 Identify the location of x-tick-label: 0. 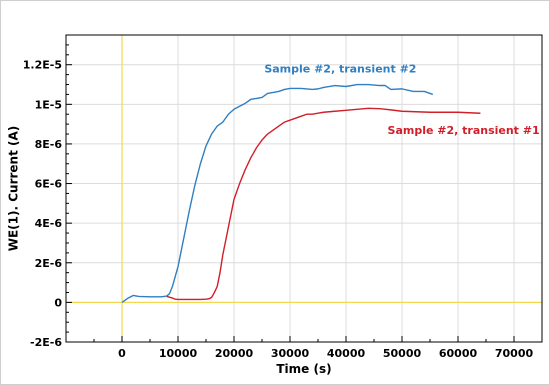
(122, 353).